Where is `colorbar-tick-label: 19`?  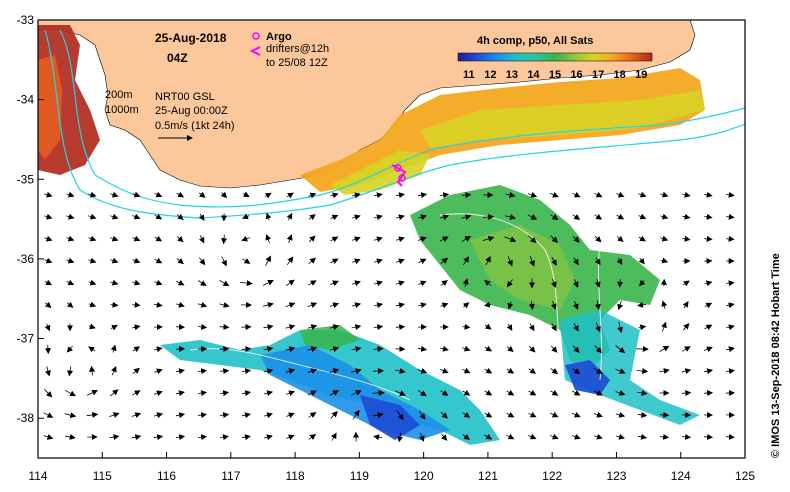
colorbar-tick-label: 19 is located at coordinates (641, 75).